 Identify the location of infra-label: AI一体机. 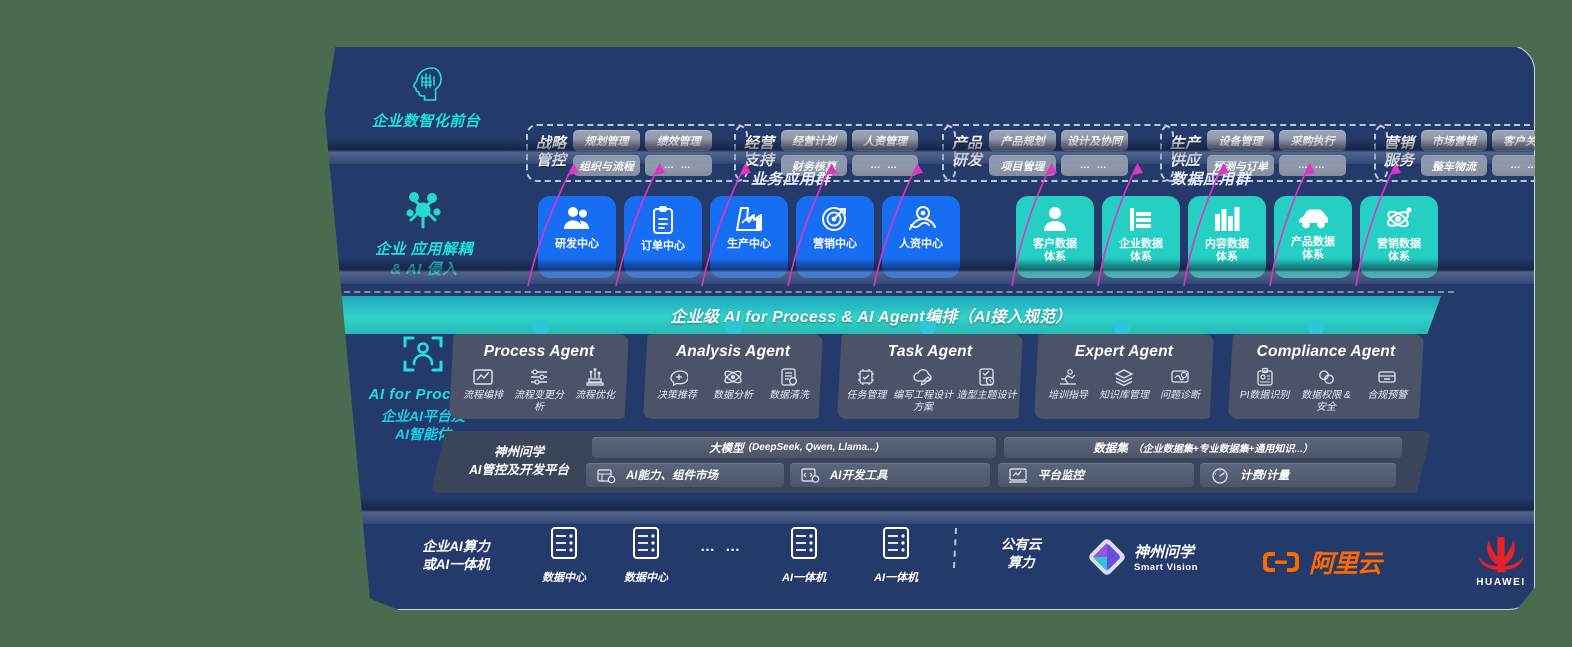
(804, 578).